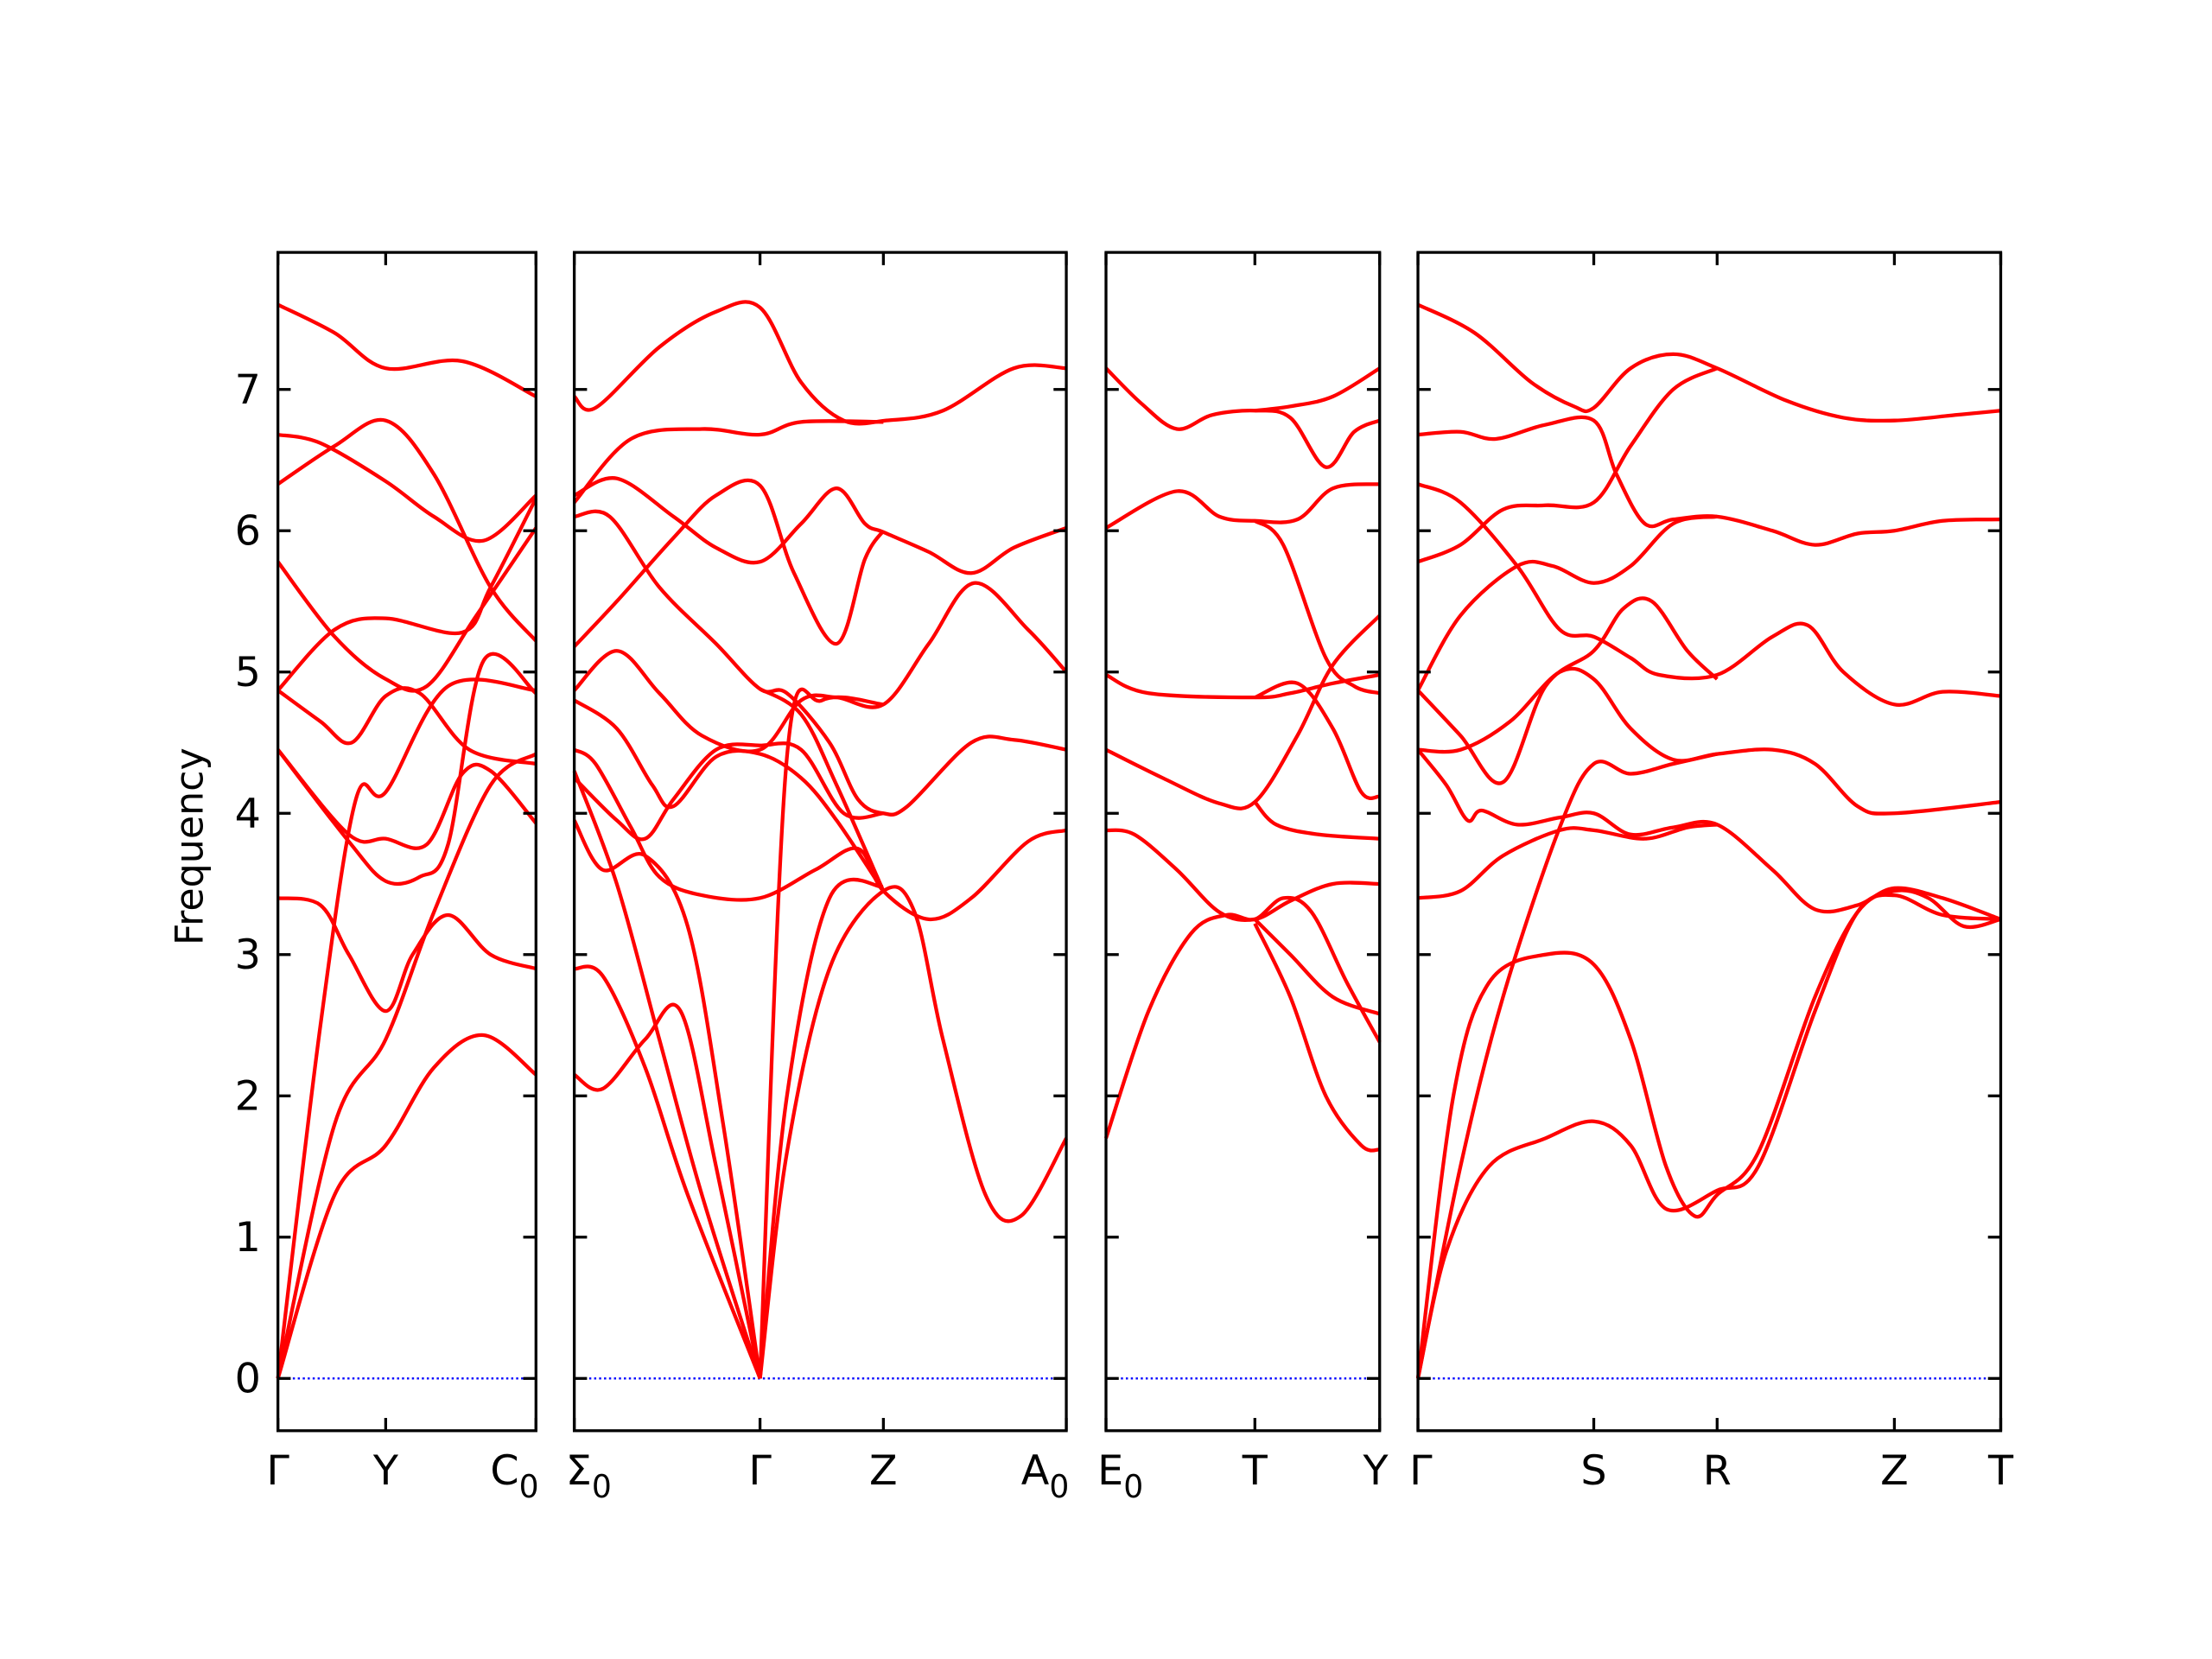  What do you see at coordinates (589, 1476) in the screenshot?
I see `x-tick-label-Σ0: Σ0` at bounding box center [589, 1476].